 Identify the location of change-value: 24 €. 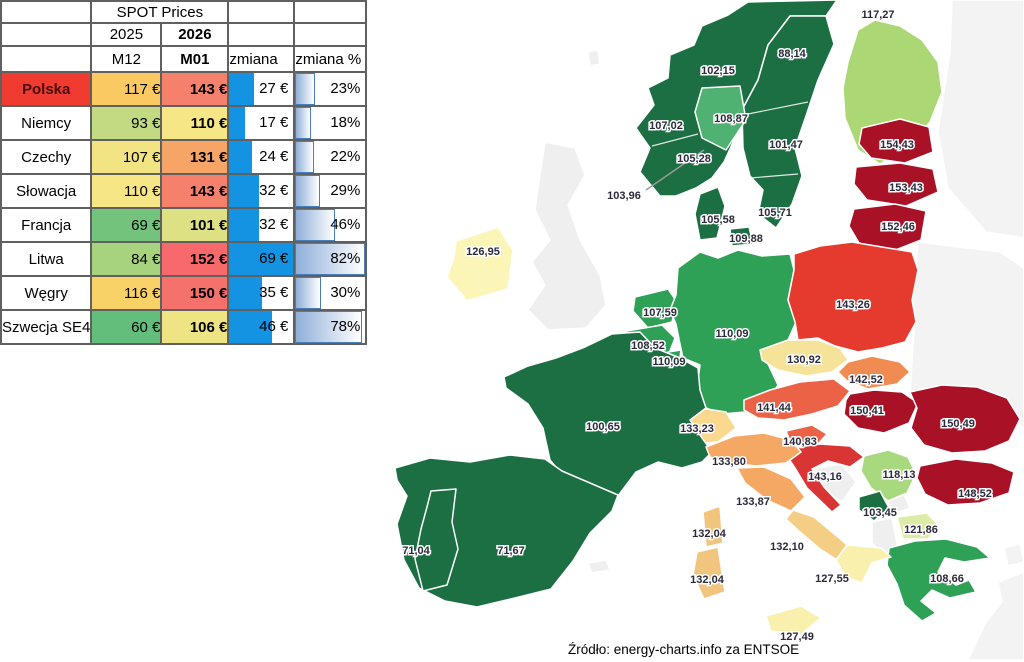
(274, 156).